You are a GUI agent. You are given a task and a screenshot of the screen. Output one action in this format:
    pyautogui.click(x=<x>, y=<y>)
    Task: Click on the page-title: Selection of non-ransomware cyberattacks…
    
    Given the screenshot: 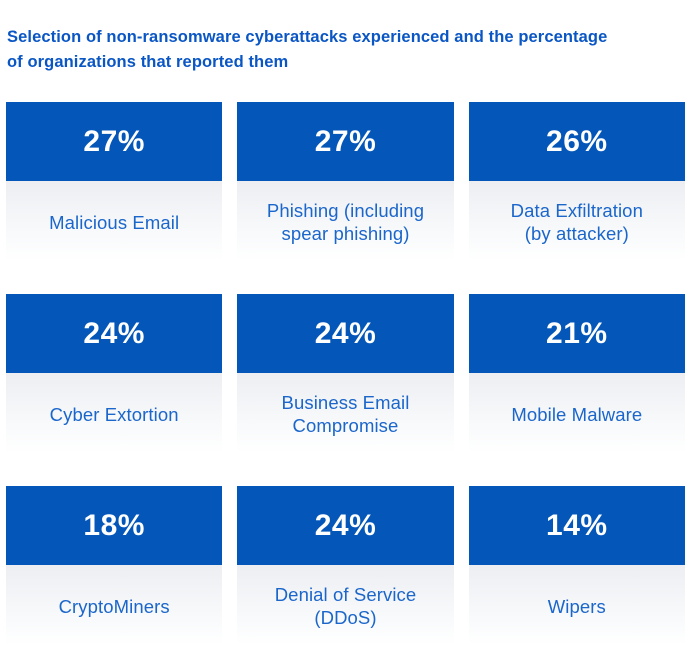 What is the action you would take?
    pyautogui.click(x=338, y=50)
    